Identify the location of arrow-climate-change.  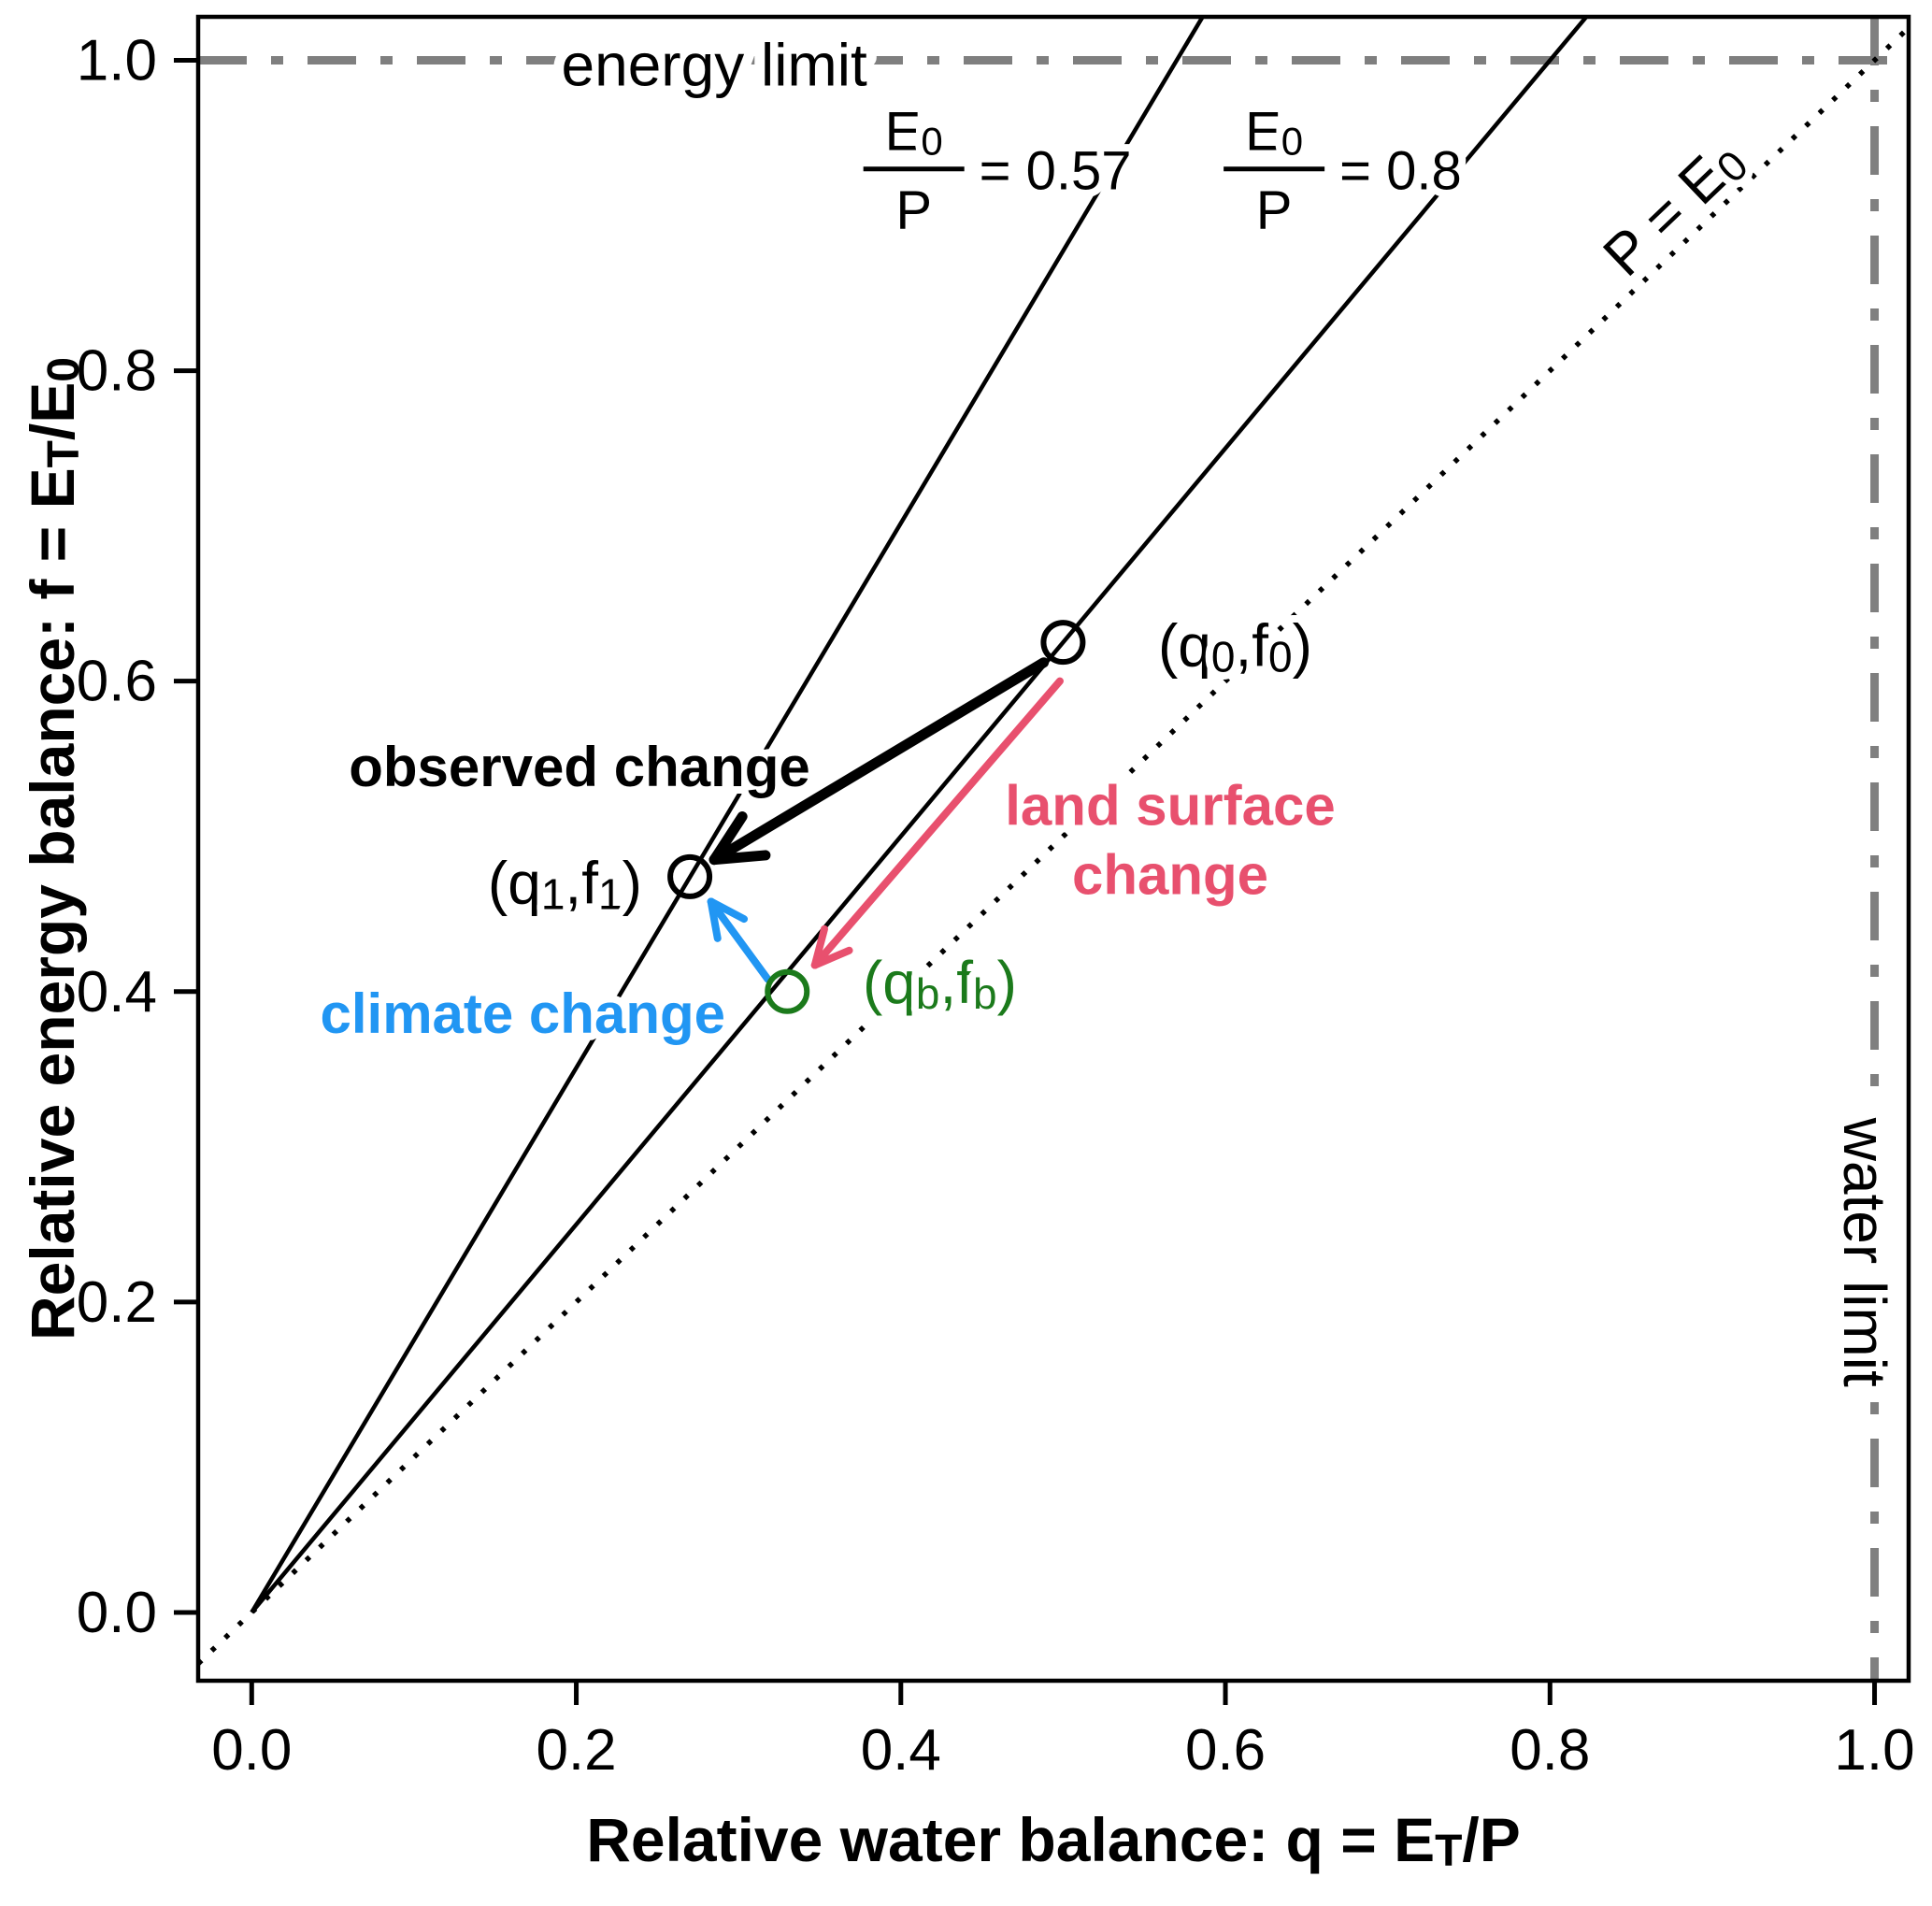
(739, 940).